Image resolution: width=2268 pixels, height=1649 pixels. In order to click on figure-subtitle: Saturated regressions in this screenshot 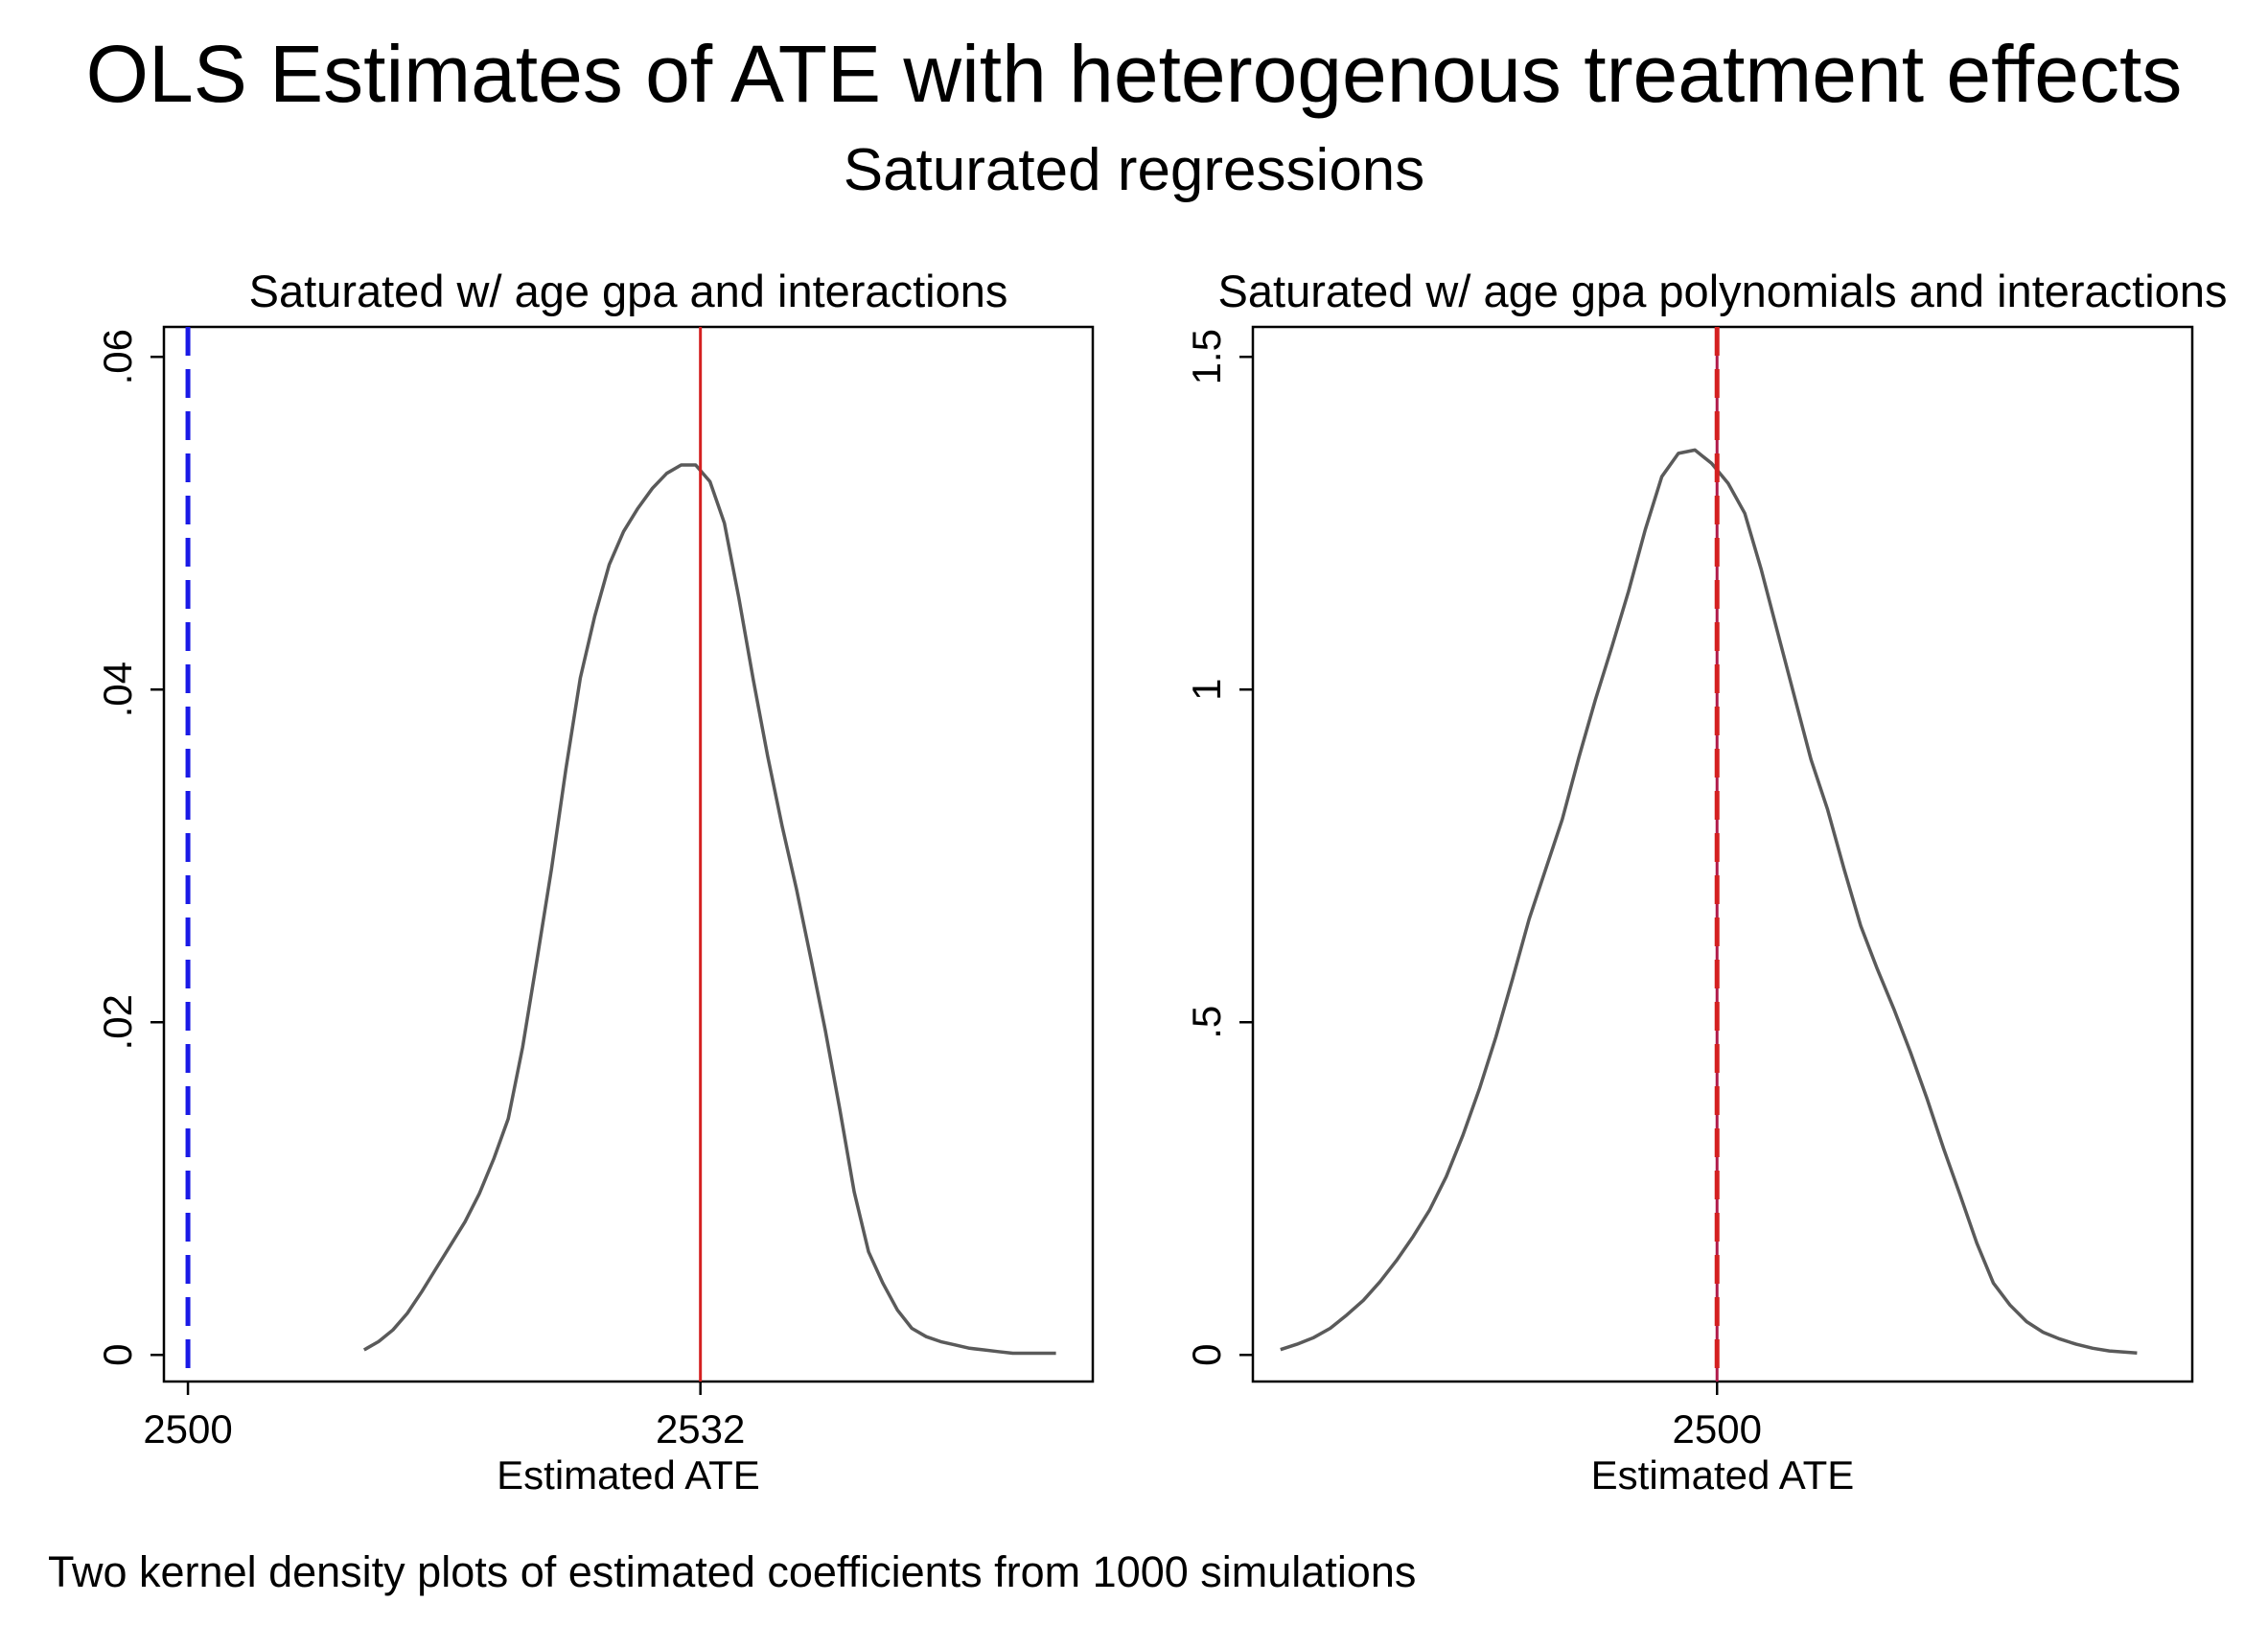, I will do `click(1134, 170)`.